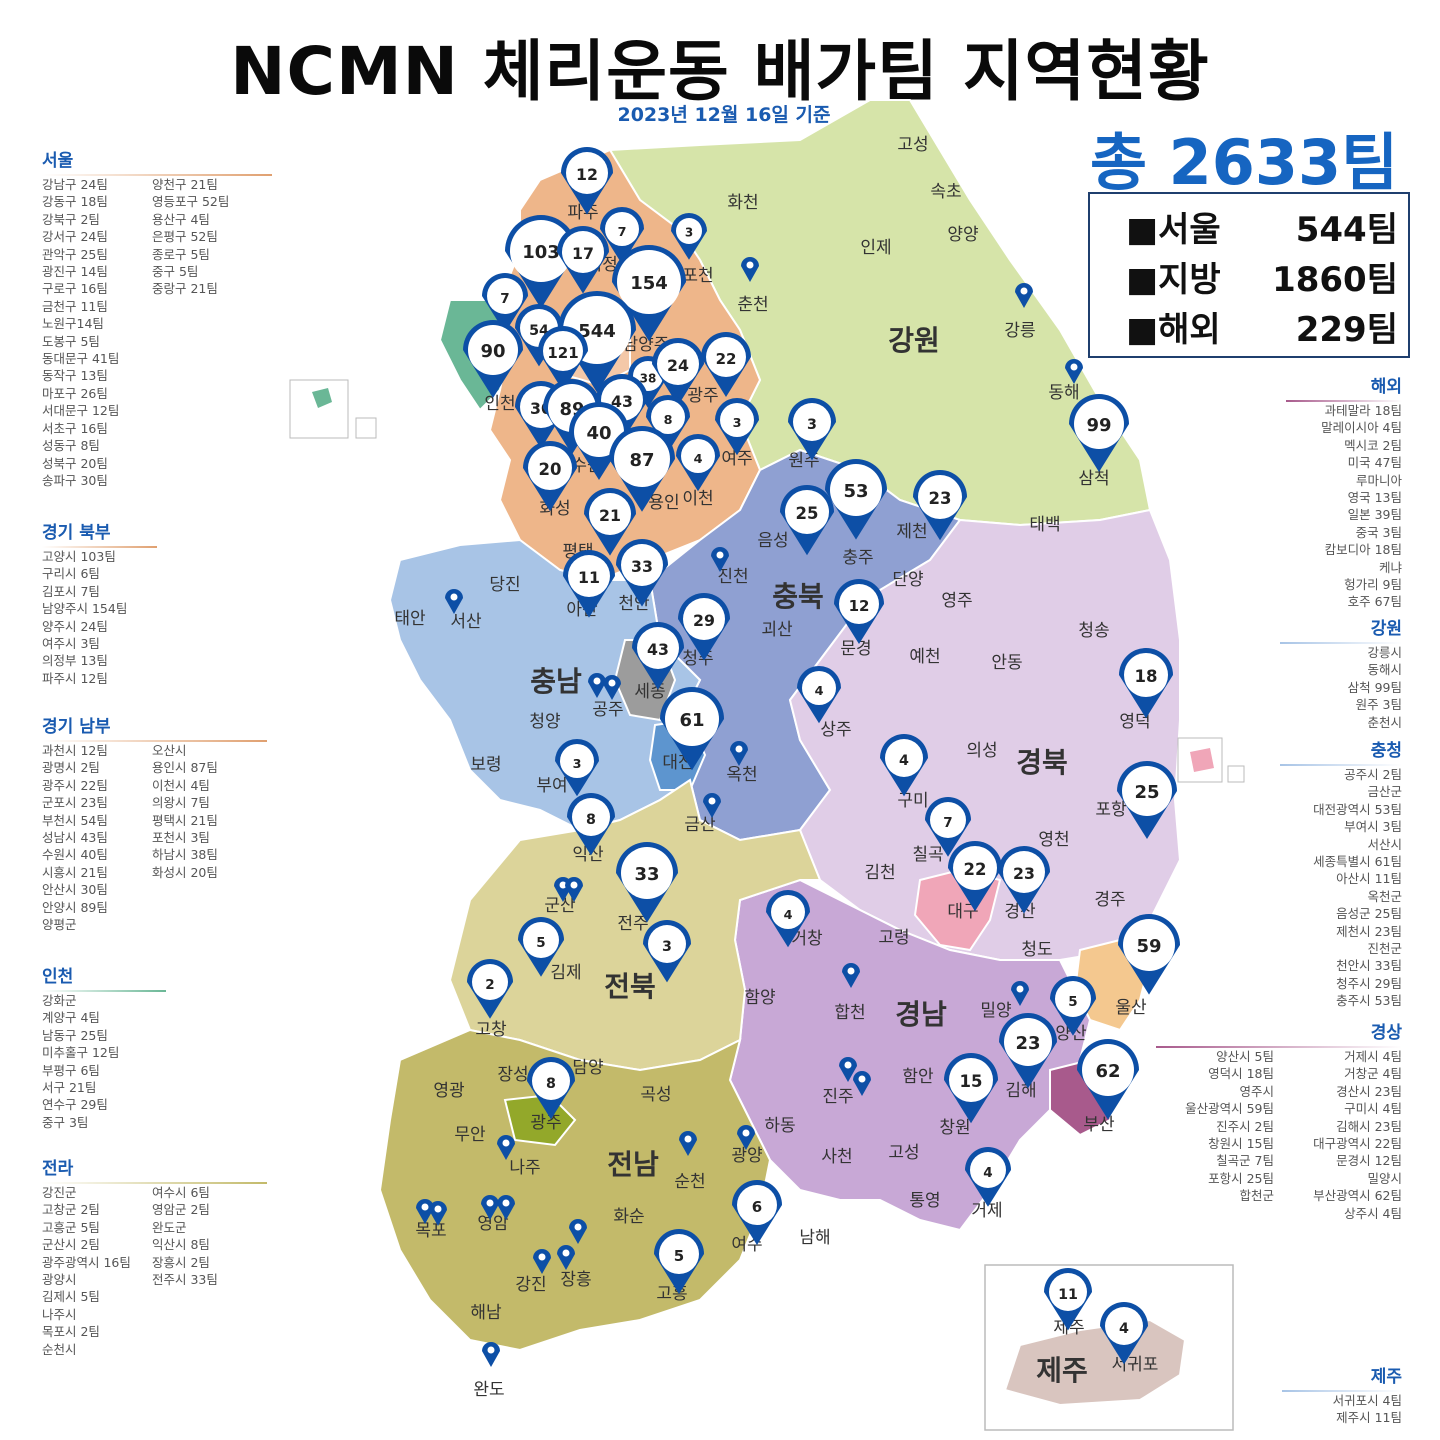 The height and width of the screenshot is (1440, 1440). Describe the element at coordinates (599, 441) in the screenshot. I see `team-count-pin: 40` at that location.